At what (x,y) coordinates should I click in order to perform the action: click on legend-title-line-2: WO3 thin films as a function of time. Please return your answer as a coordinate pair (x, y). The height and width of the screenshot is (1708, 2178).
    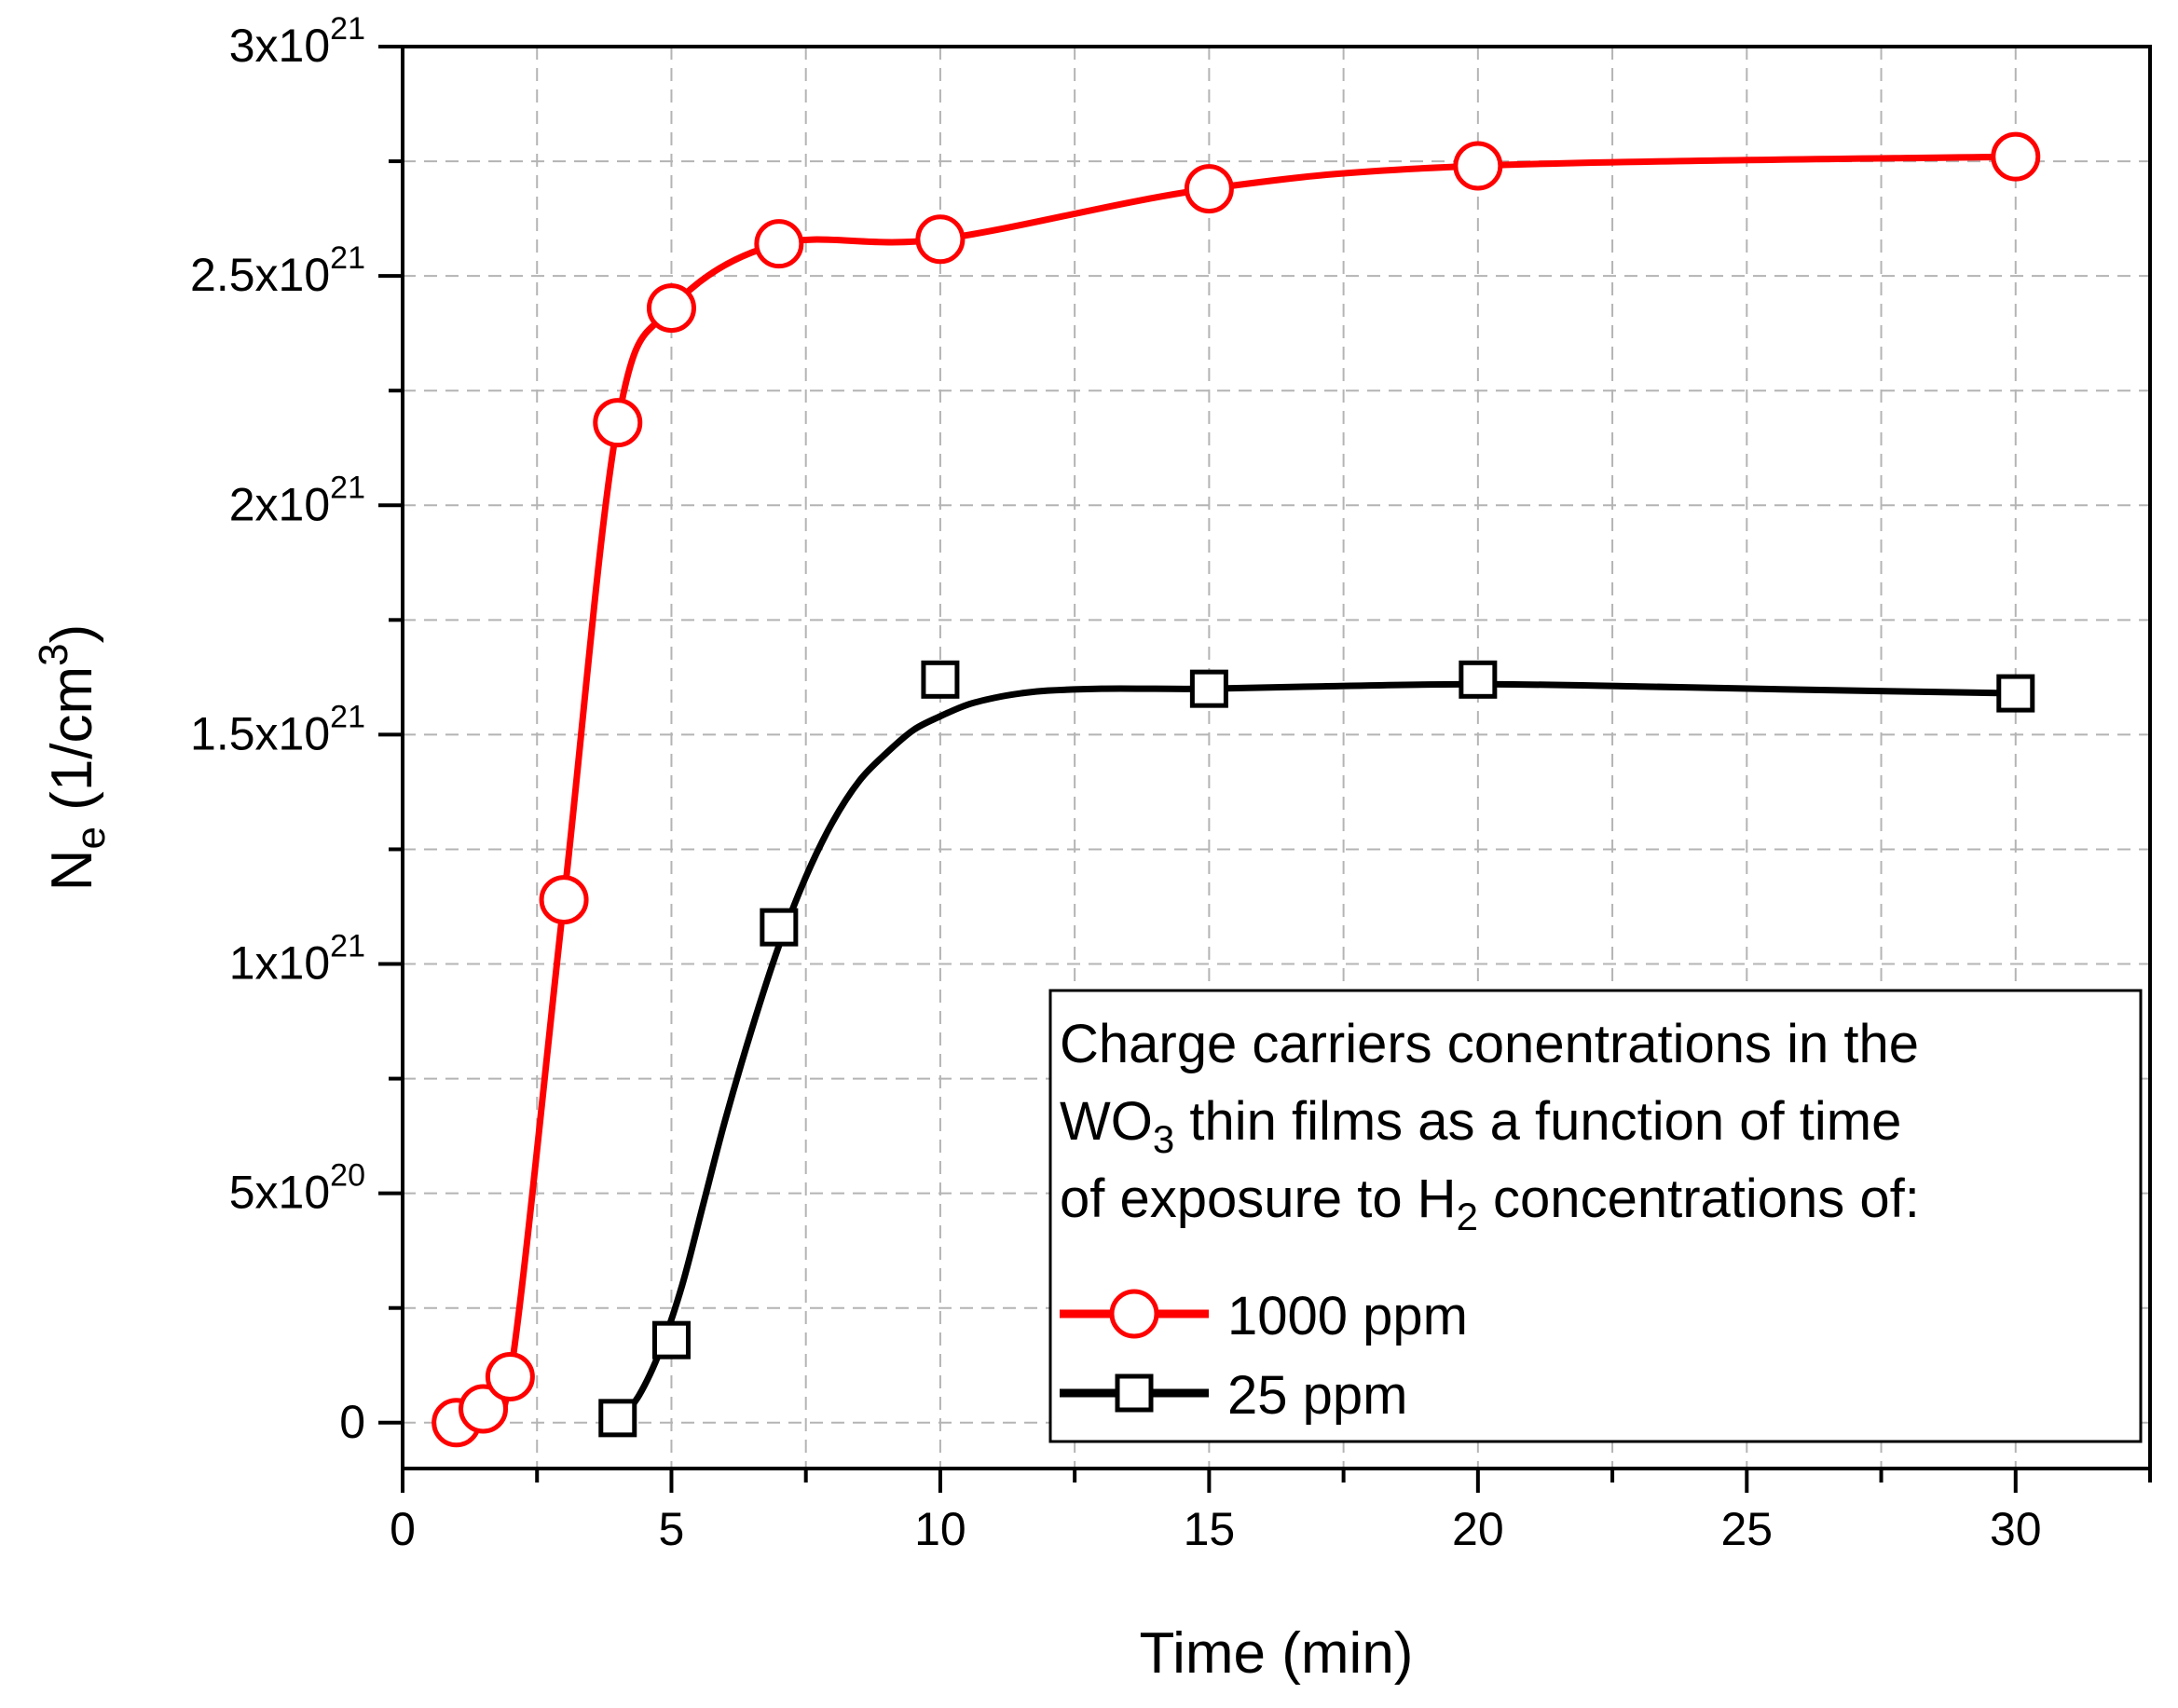
    Looking at the image, I should click on (1480, 1126).